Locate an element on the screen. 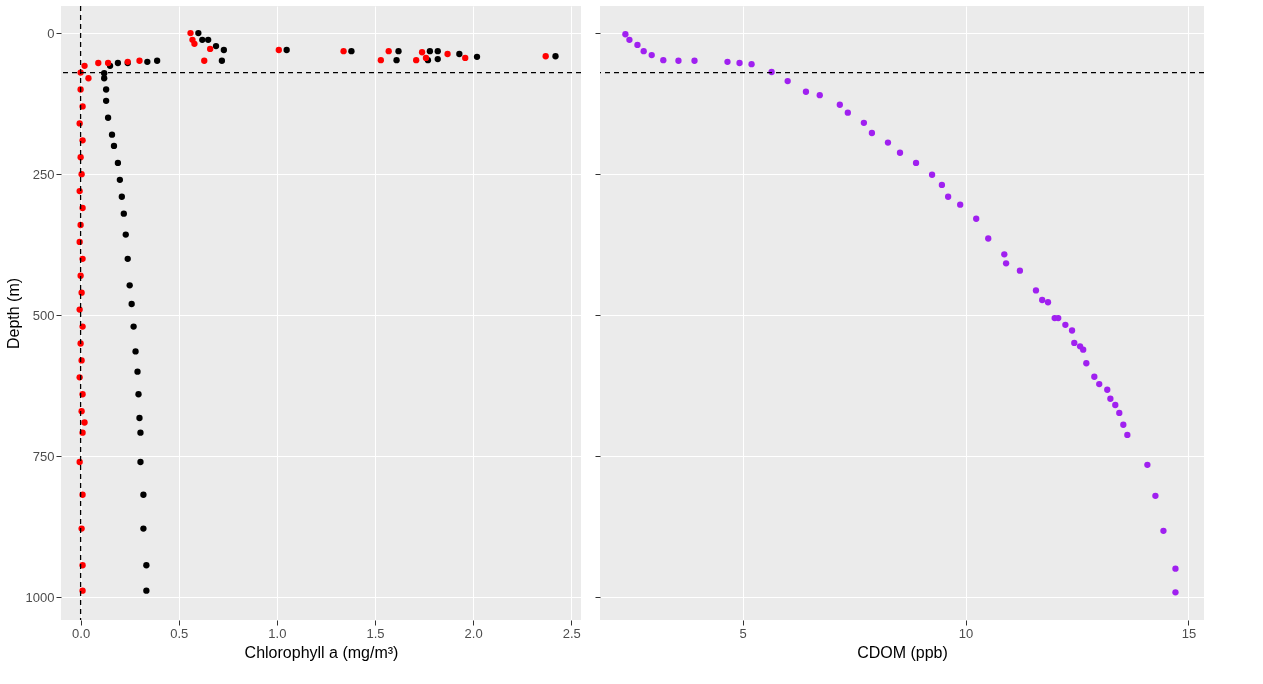 The image size is (1263, 684). x-tick-label: 1.0 is located at coordinates (277, 633).